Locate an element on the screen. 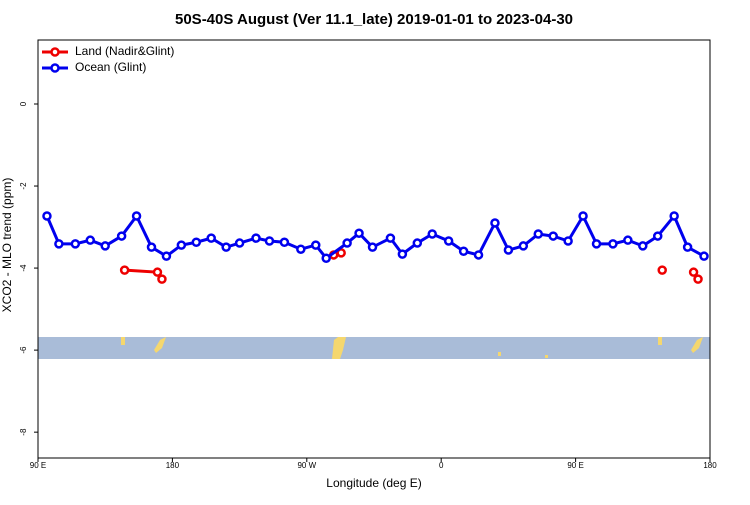 The width and height of the screenshot is (750, 505). x-axis-label: Longitude (deg E) is located at coordinates (373, 483).